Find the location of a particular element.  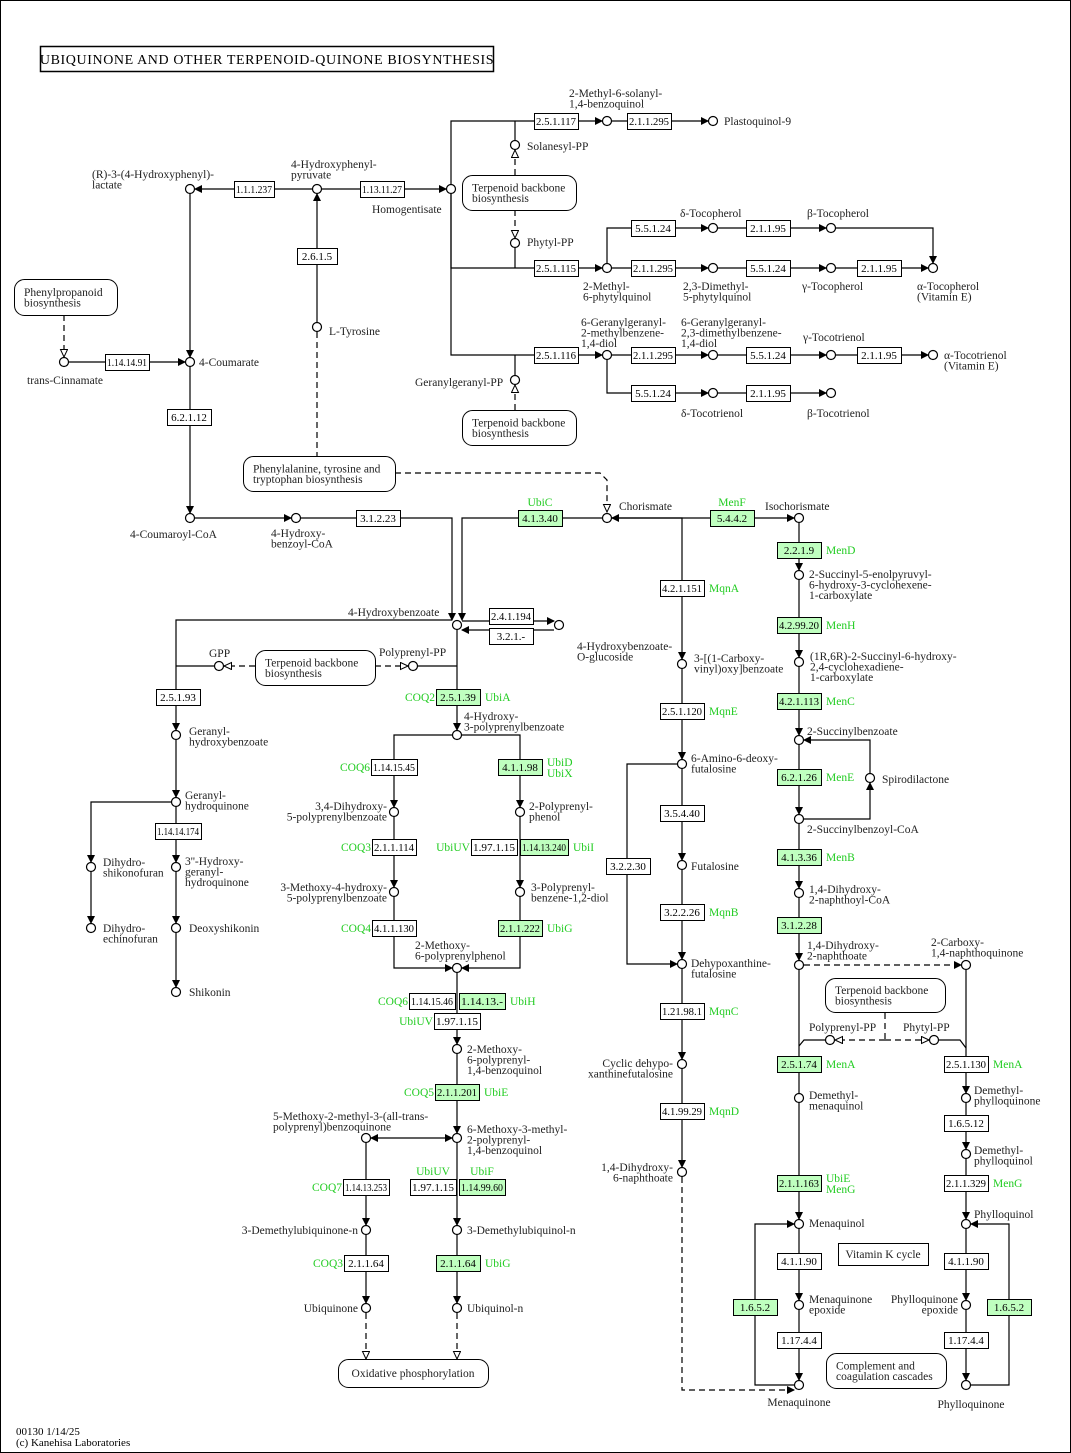

compound: Demethyl-menaquinol is located at coordinates (828, 1101).